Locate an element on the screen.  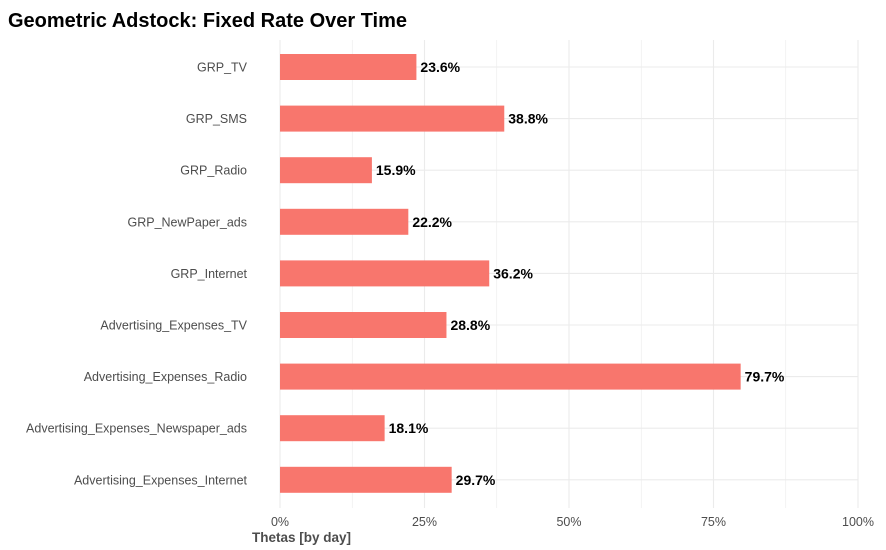
data-label: 23.6% is located at coordinates (440, 67).